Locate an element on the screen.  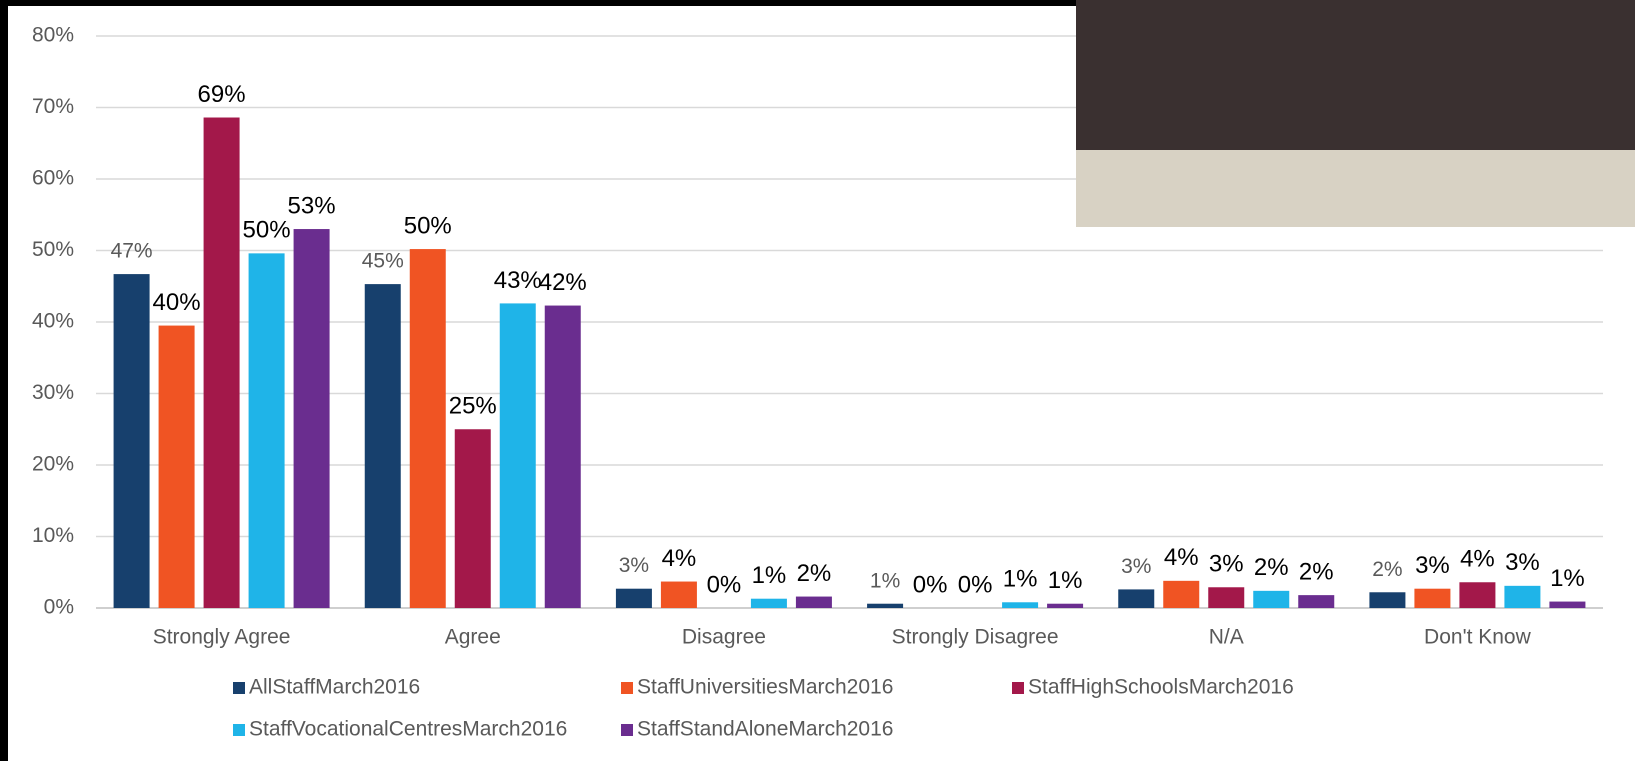
x-tick-label: Agree is located at coordinates (473, 637).